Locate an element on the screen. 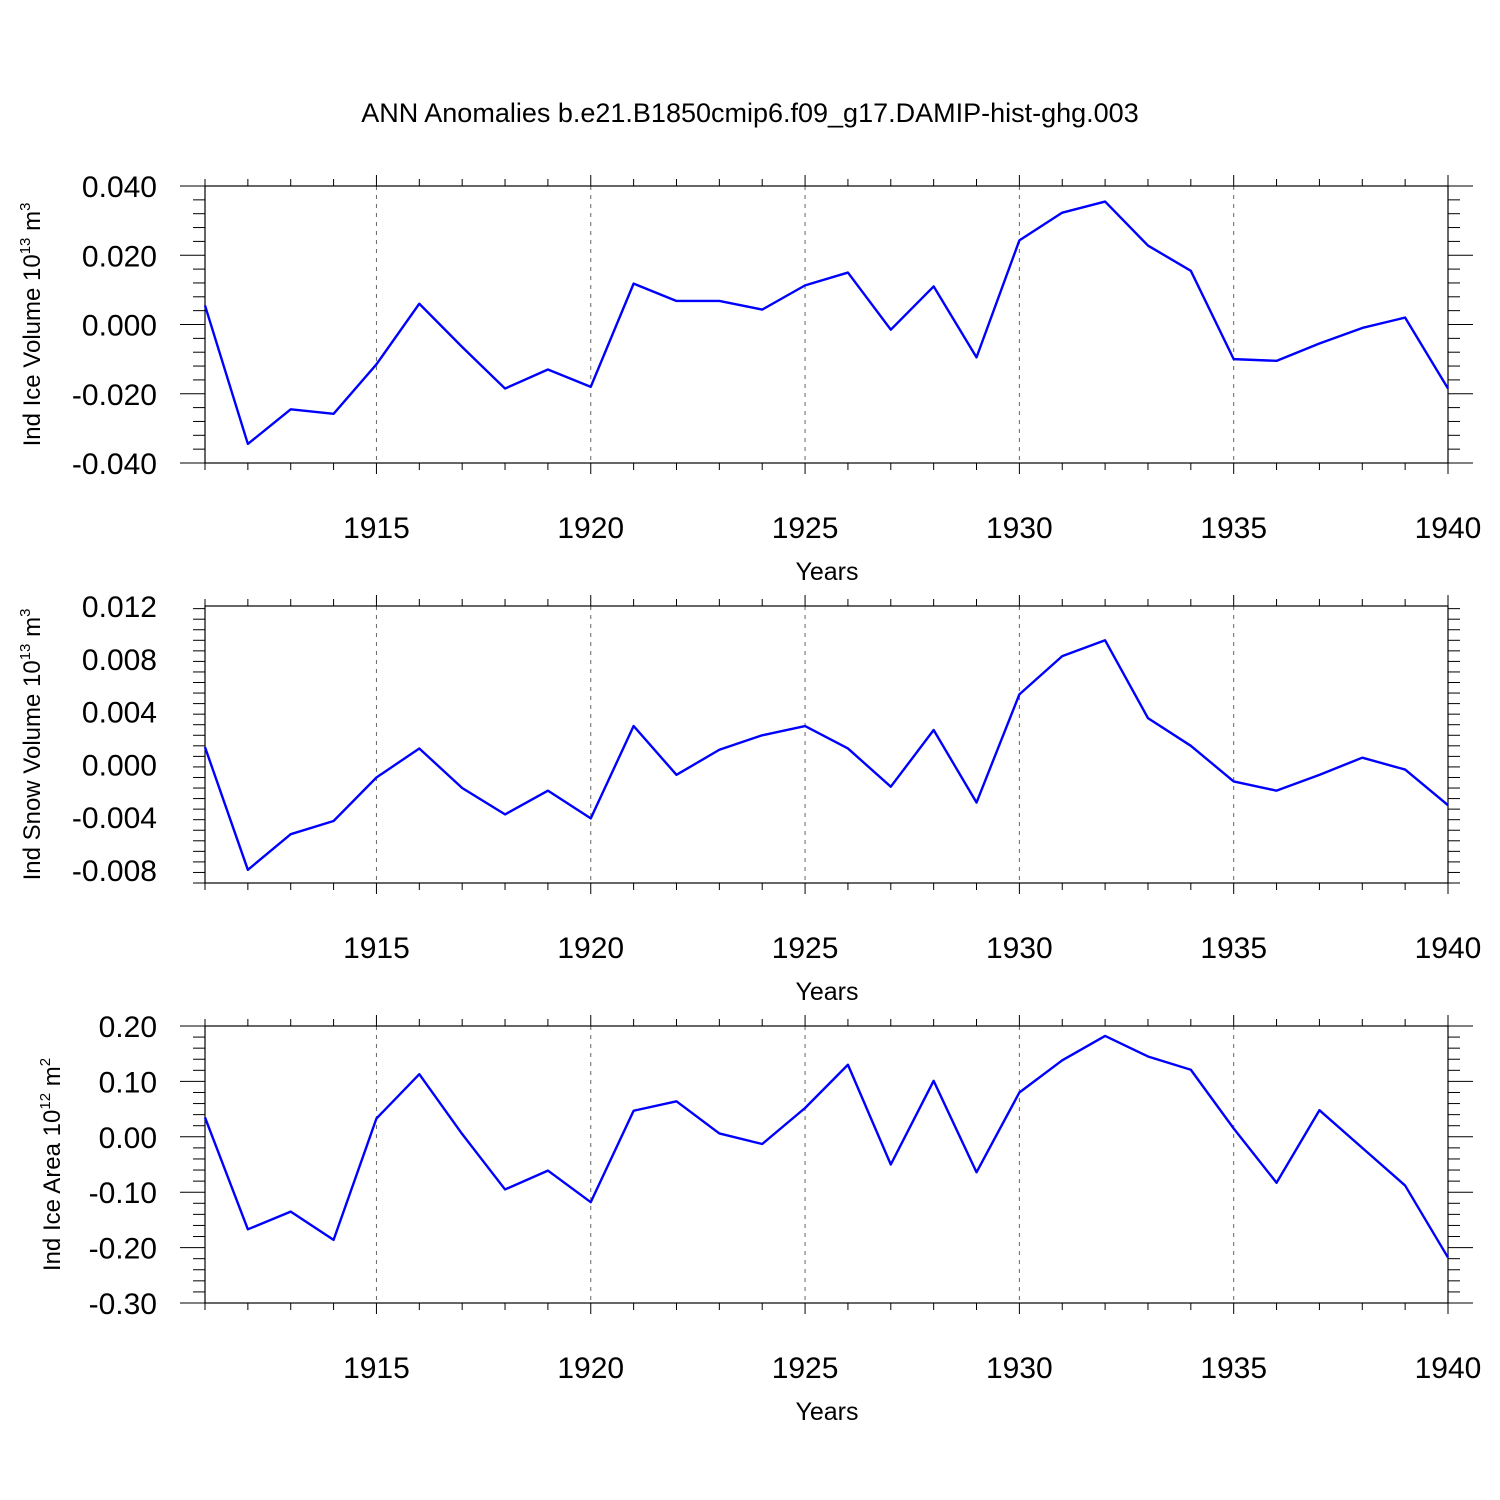  y-tick-label: -0.004 is located at coordinates (114, 818).